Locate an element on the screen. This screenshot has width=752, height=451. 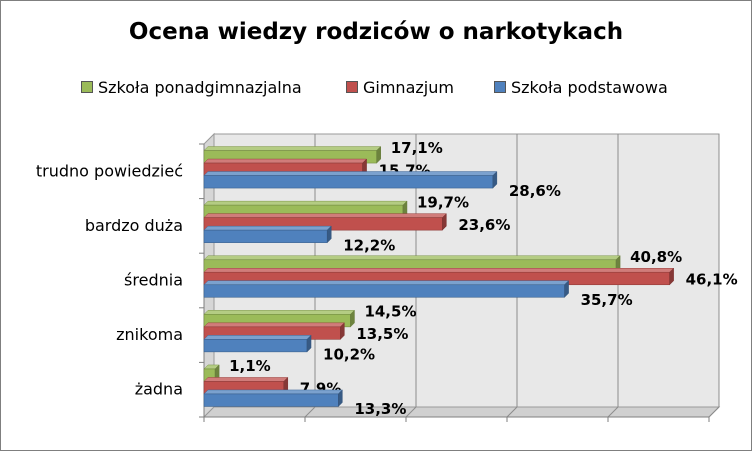
bar-2-1-top is located at coordinates (267, 228).